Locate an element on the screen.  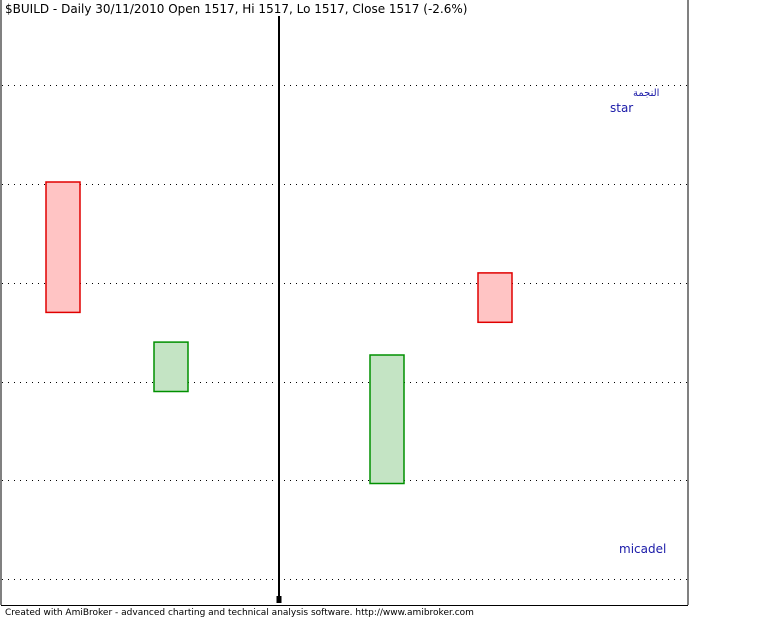
star-annotation: star is located at coordinates (621, 108).